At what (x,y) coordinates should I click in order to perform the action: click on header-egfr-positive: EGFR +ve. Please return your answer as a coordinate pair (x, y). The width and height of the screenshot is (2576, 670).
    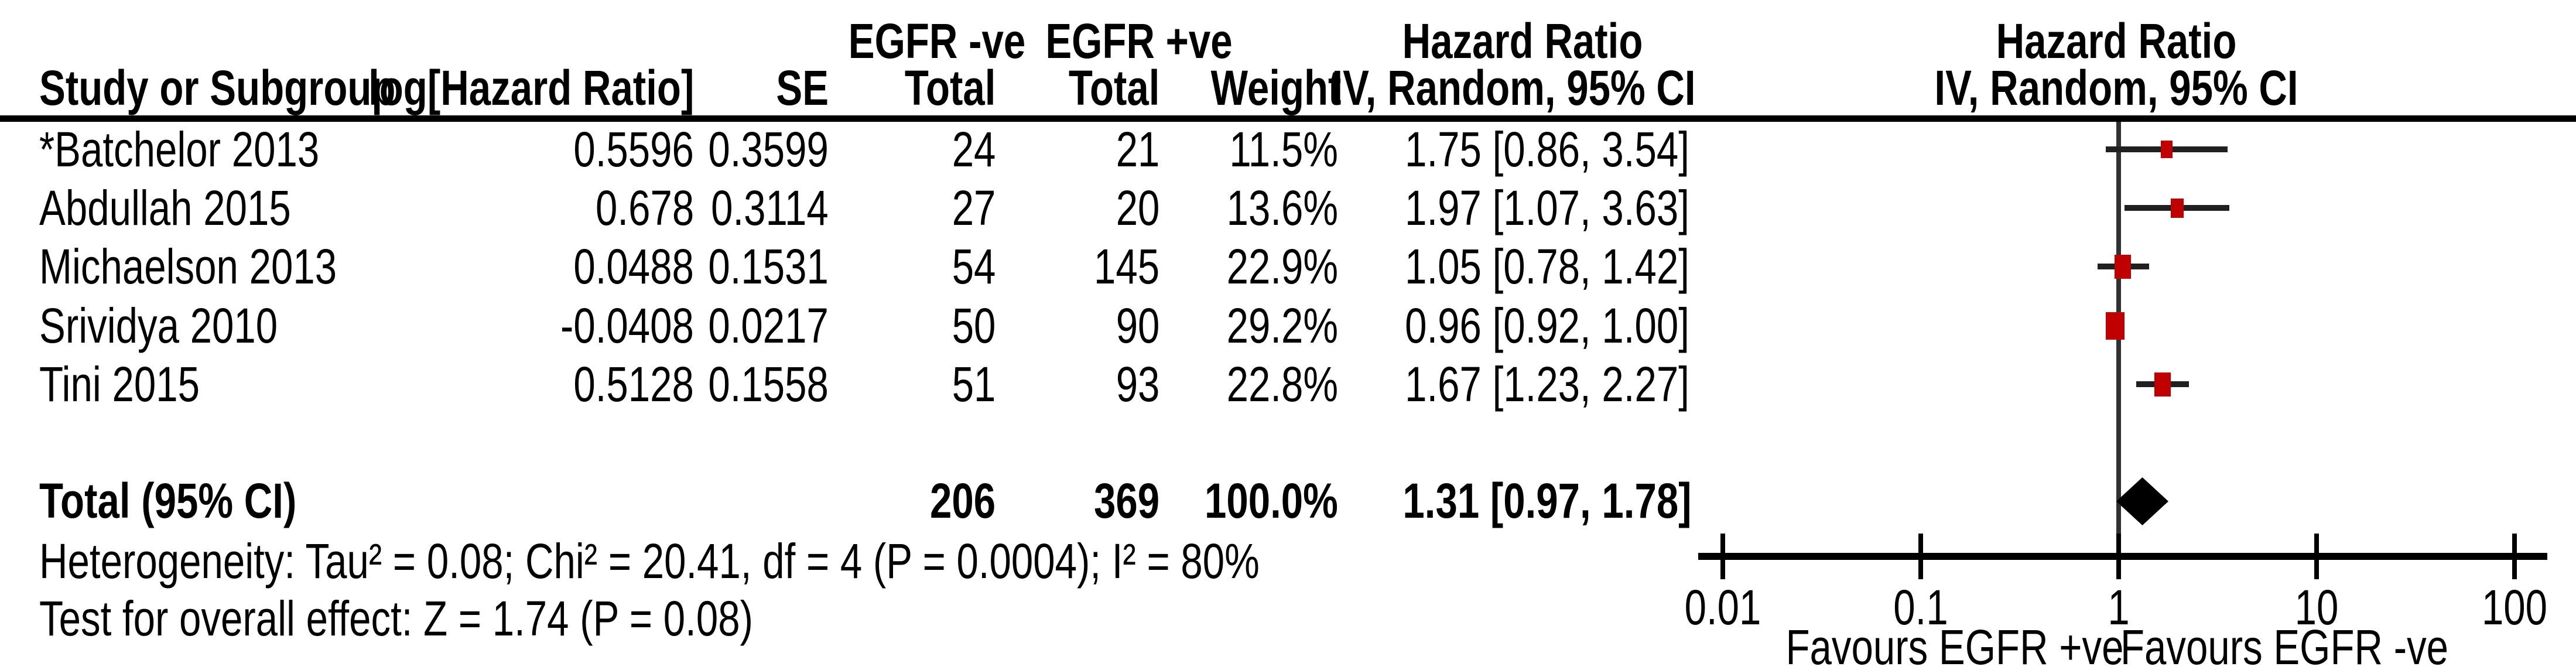
    Looking at the image, I should click on (1139, 41).